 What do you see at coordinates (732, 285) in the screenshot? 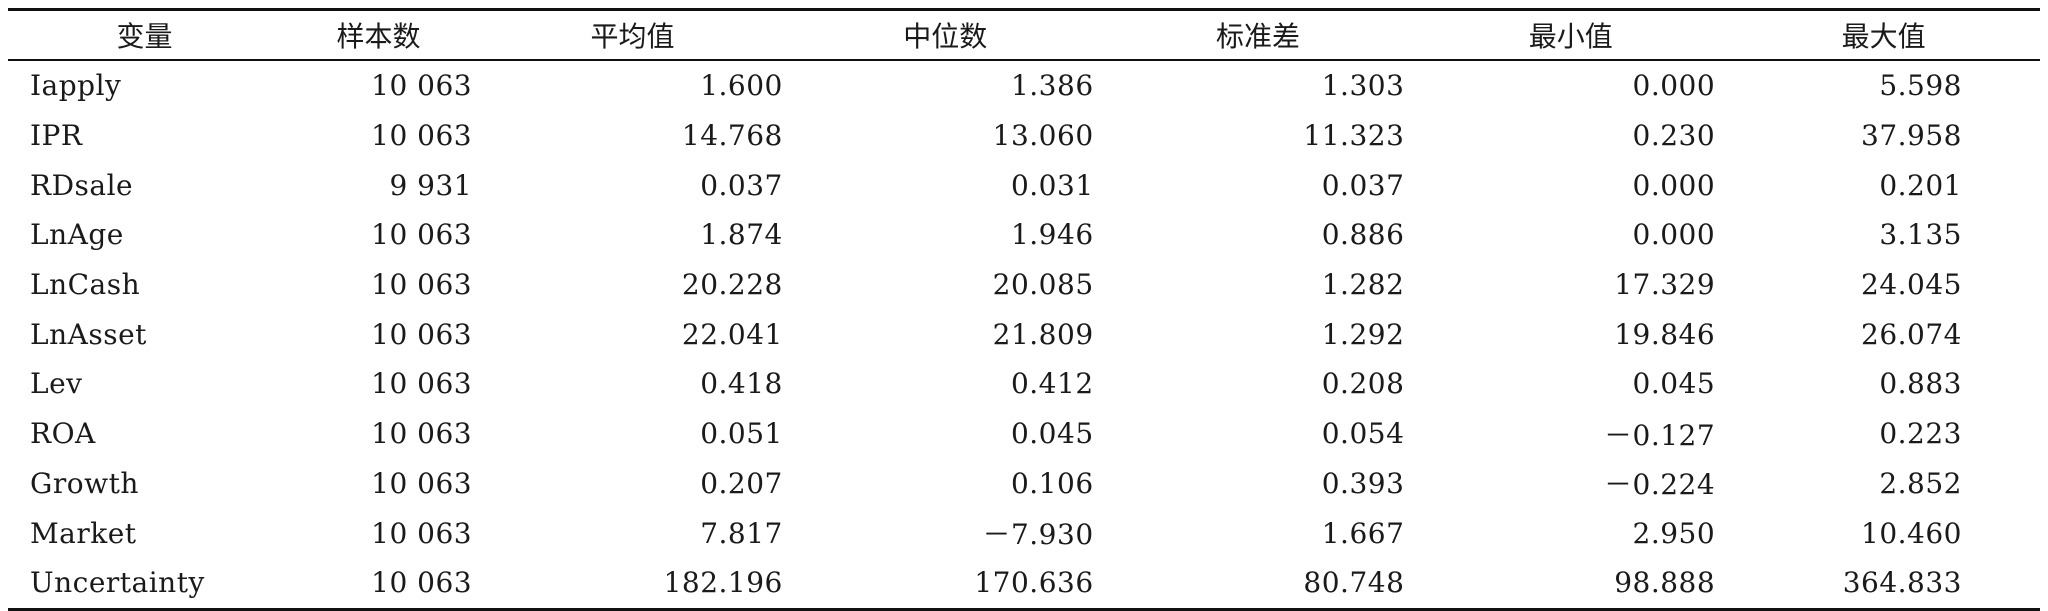
I see `mean-cell: 20.228` at bounding box center [732, 285].